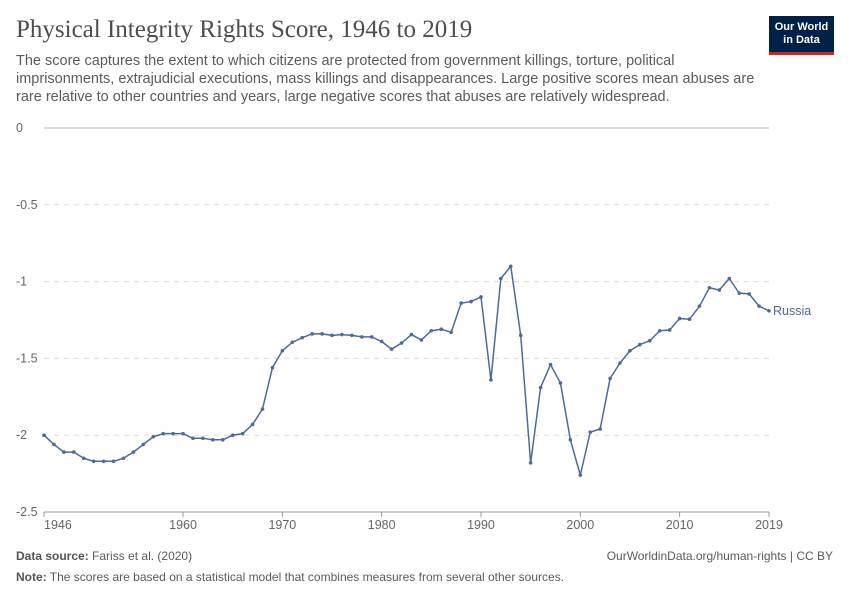 The image size is (850, 600). Describe the element at coordinates (52, 556) in the screenshot. I see `source-label: Data source:` at that location.